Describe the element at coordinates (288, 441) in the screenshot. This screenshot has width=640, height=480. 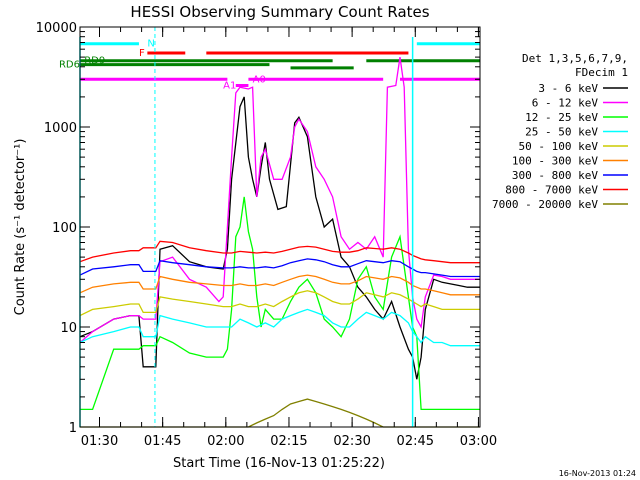
I see `x-tick-label-3: 02:15` at that location.